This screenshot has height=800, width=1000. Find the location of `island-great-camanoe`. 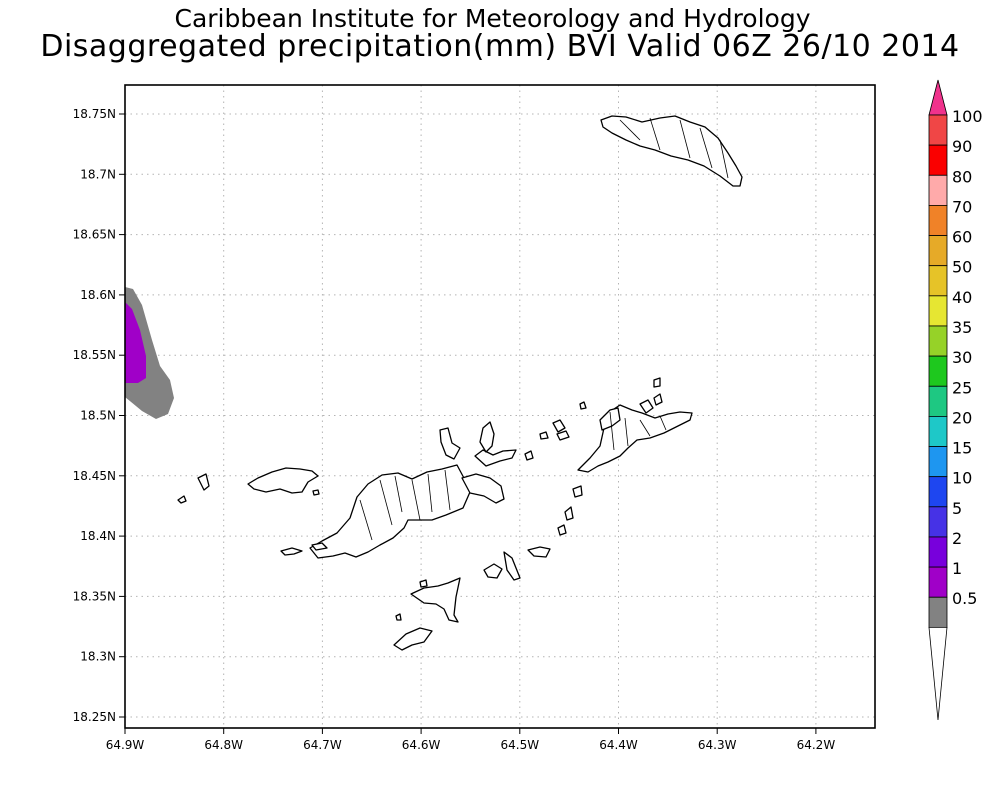

island-great-camanoe is located at coordinates (495, 458).